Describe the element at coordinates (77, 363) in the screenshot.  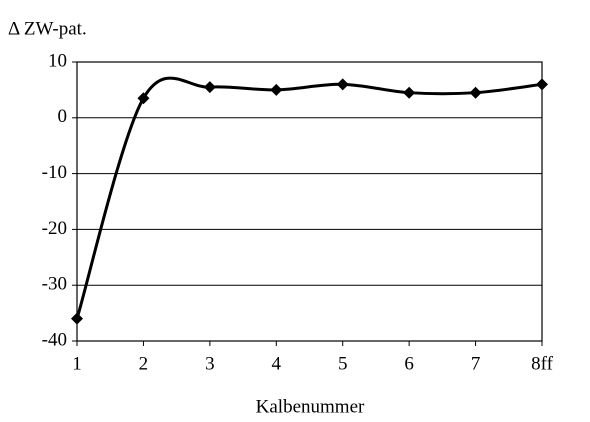
I see `x-tick-label: 1` at that location.